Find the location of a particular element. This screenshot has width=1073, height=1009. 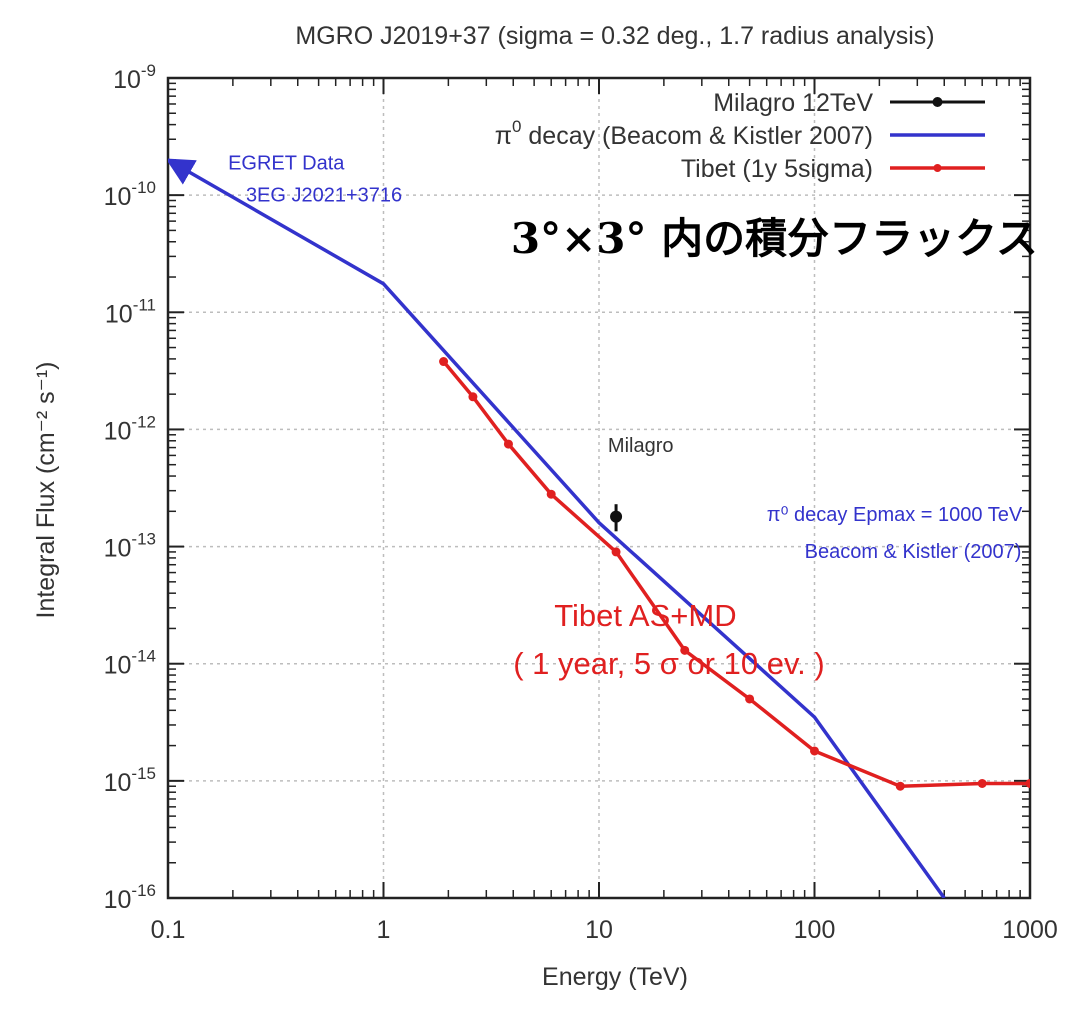

annotation: EGRET Data is located at coordinates (286, 164).